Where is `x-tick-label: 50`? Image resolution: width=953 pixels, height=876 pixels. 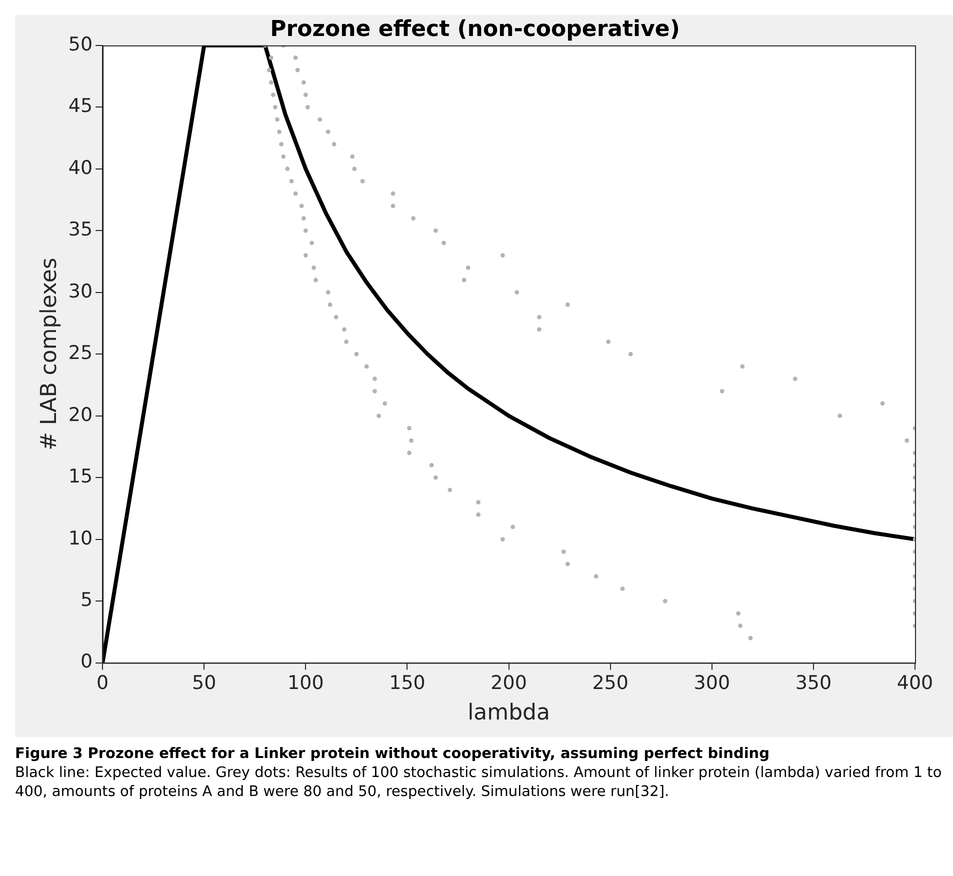 x-tick-label: 50 is located at coordinates (204, 683).